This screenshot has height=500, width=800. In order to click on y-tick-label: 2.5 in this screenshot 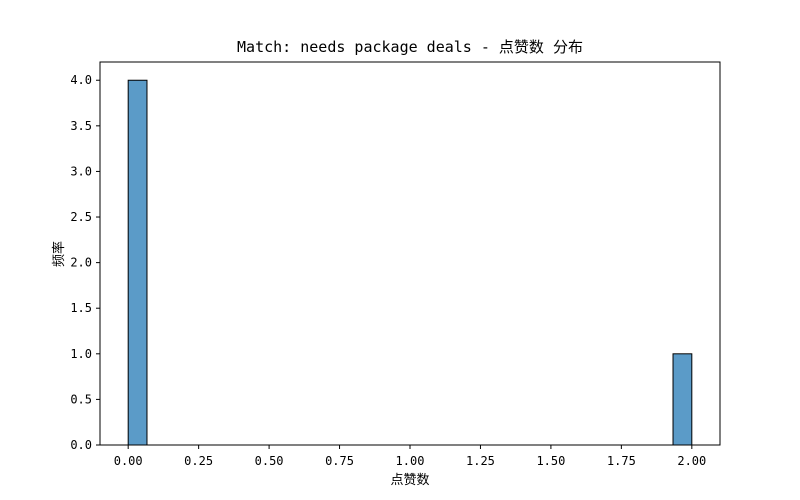, I will do `click(81, 217)`.